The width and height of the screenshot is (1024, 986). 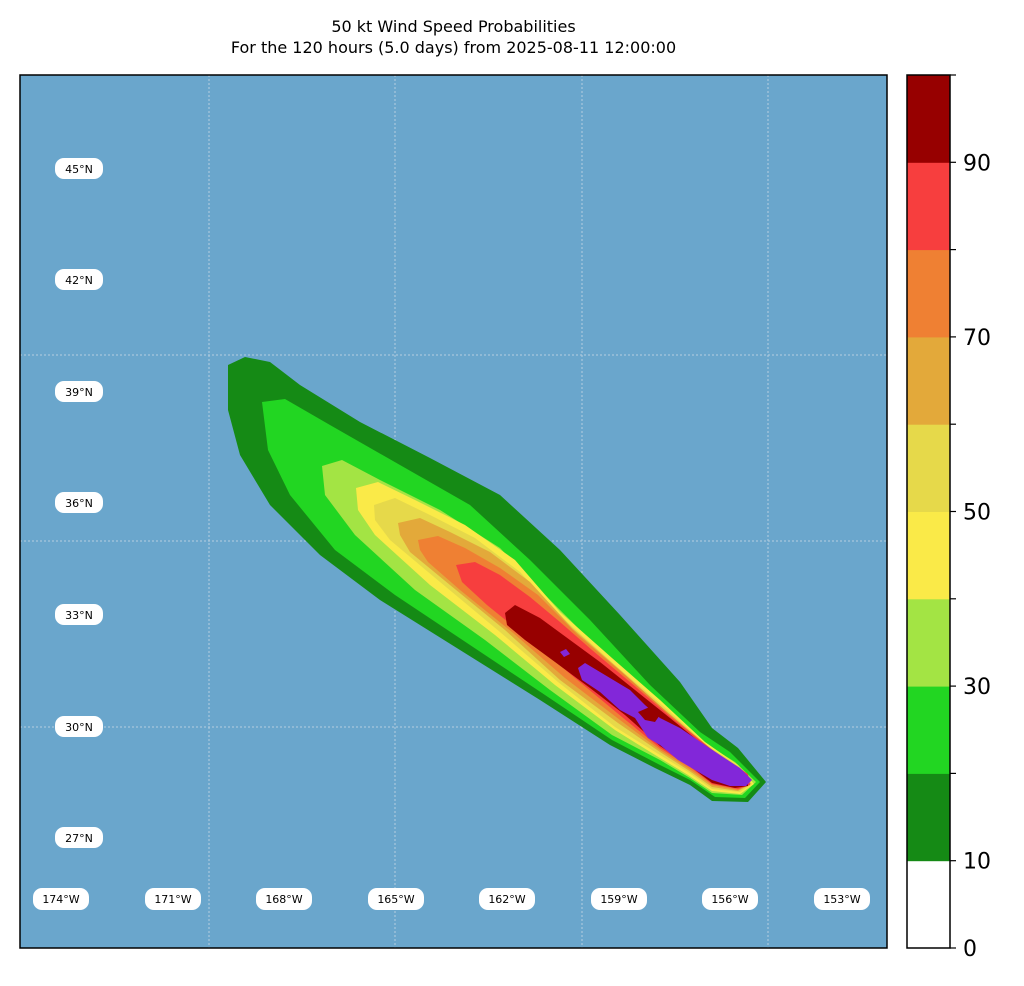 What do you see at coordinates (977, 687) in the screenshot?
I see `colorbar-label-30: 30` at bounding box center [977, 687].